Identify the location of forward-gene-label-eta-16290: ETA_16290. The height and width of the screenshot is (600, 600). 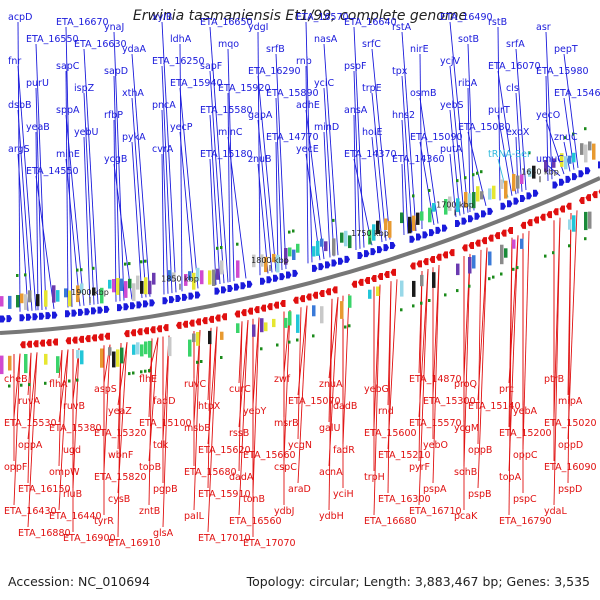
(274, 71).